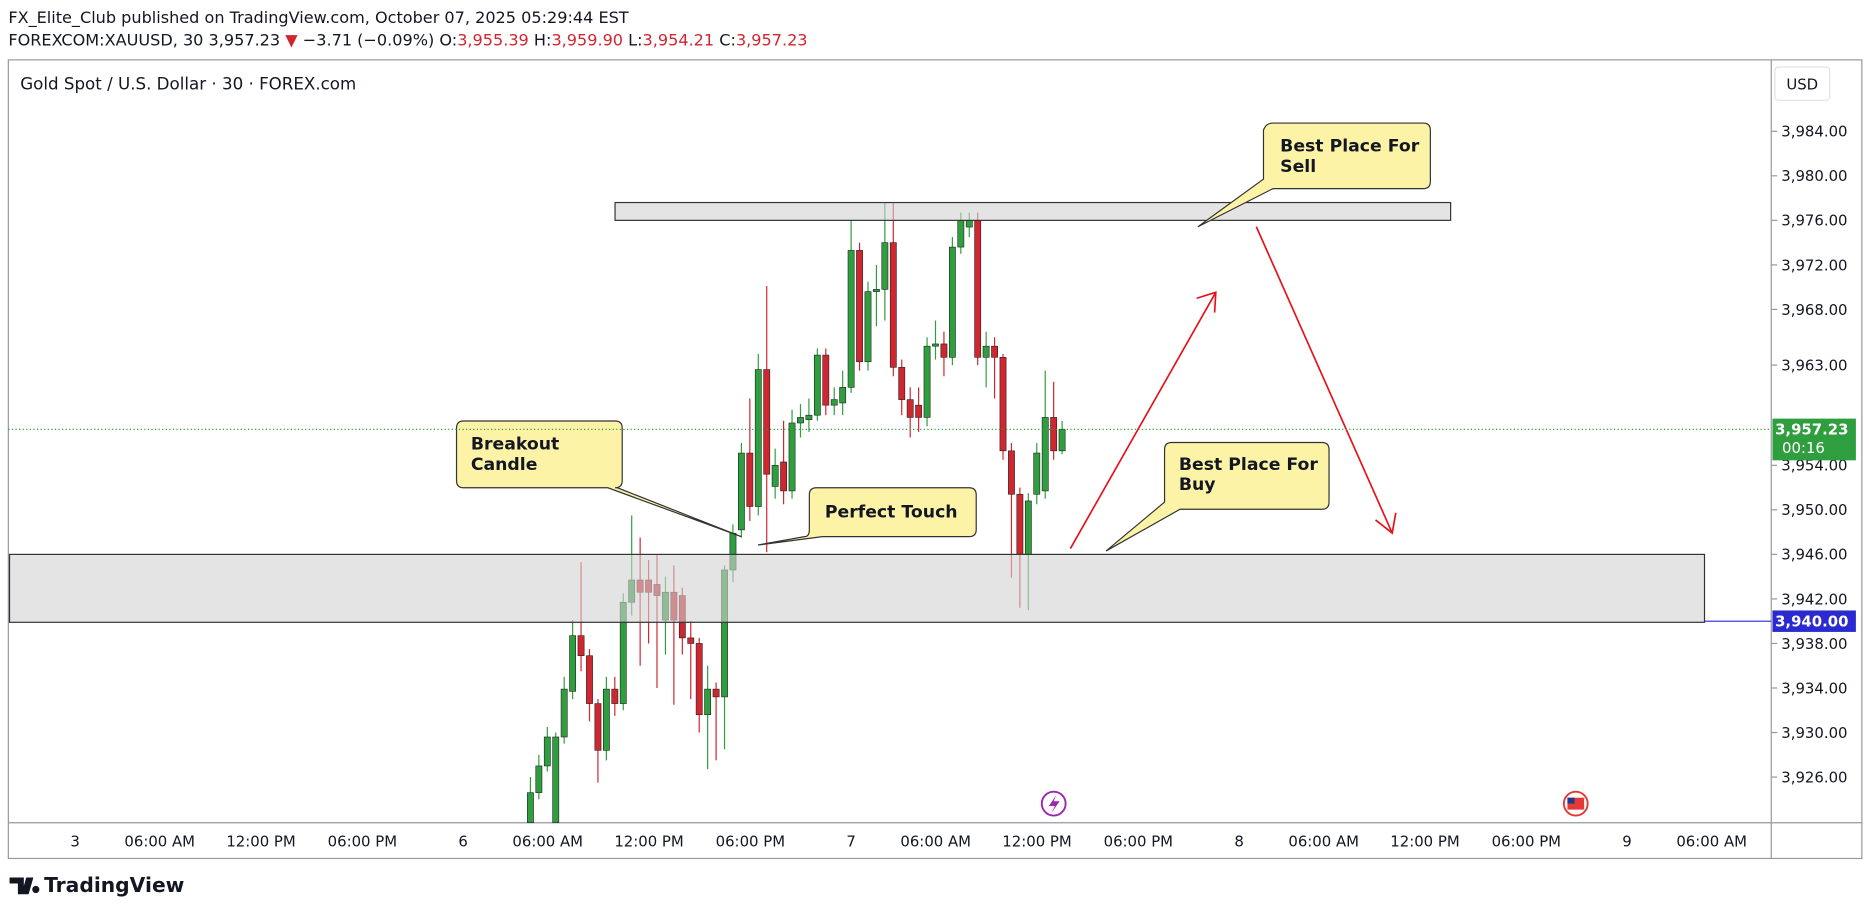  I want to click on countdown: 00:16, so click(1803, 448).